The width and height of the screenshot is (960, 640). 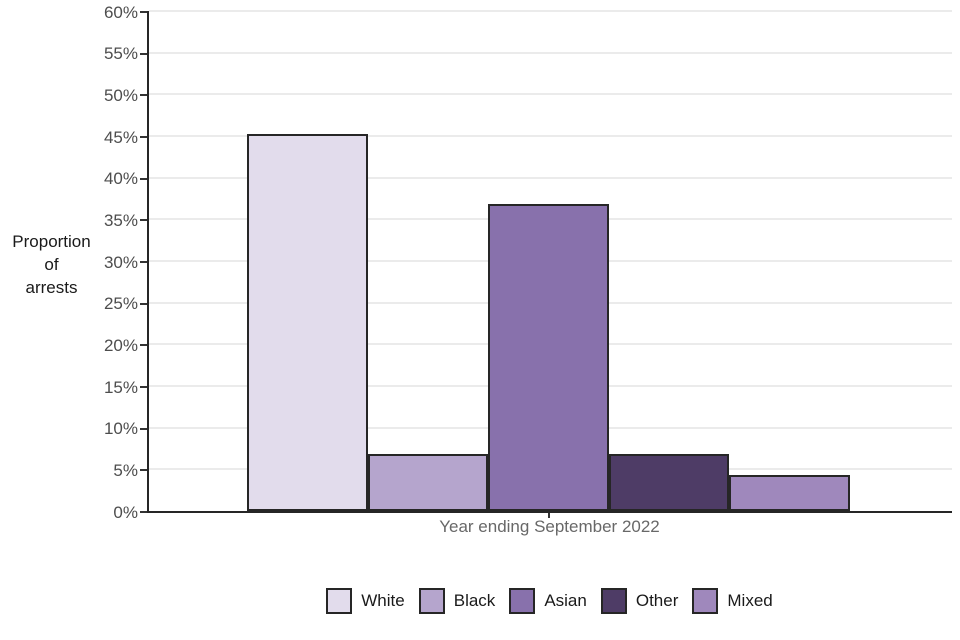 I want to click on legend-item-other: Other, so click(x=639, y=601).